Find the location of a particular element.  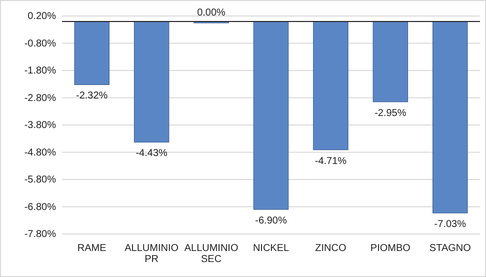

data-label: 0.00% is located at coordinates (211, 12).